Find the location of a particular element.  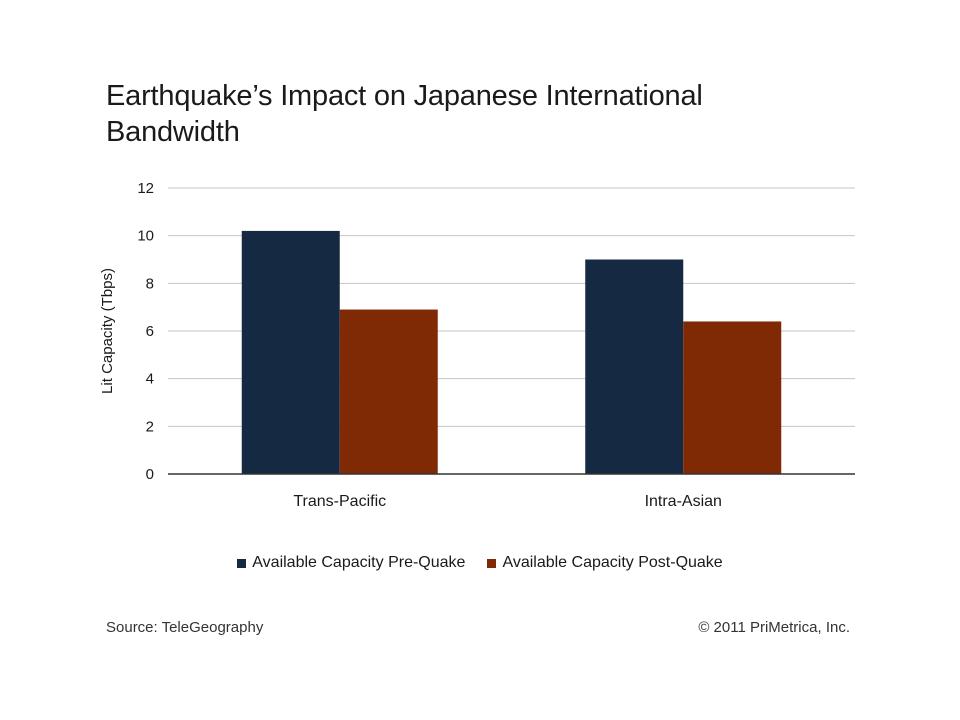

y-axis-label: Lit Capacity (Tbps) is located at coordinates (107, 331).